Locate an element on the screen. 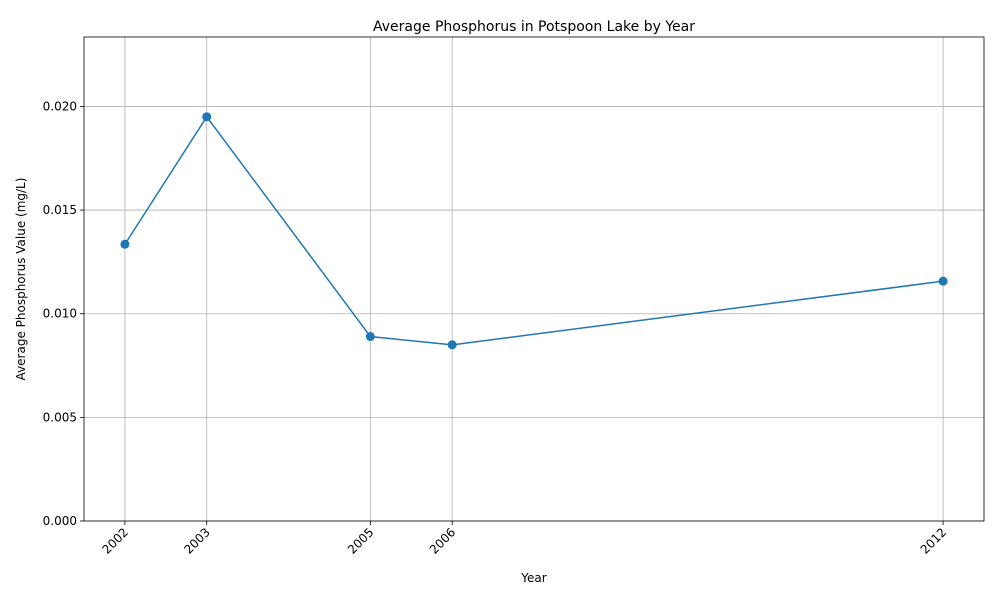 Image resolution: width=1000 pixels, height=600 pixels. x-tick-label: 2005 is located at coordinates (360, 540).